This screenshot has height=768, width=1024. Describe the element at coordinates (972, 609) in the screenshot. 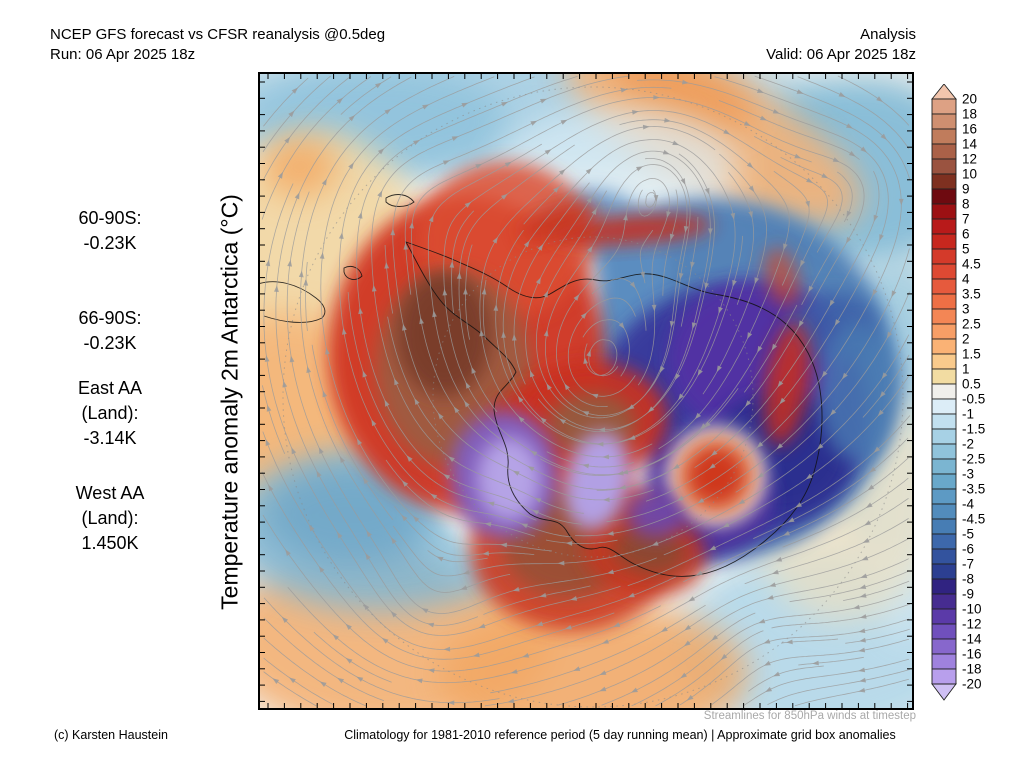

I see `colorbar-tick-label: -10` at that location.